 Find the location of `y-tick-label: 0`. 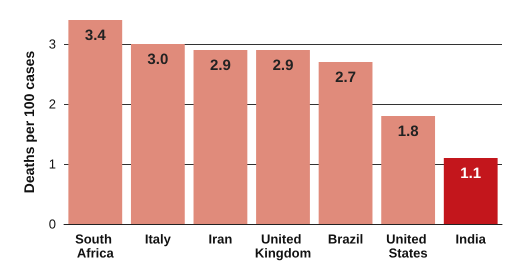

y-tick-label: 0 is located at coordinates (52, 224).